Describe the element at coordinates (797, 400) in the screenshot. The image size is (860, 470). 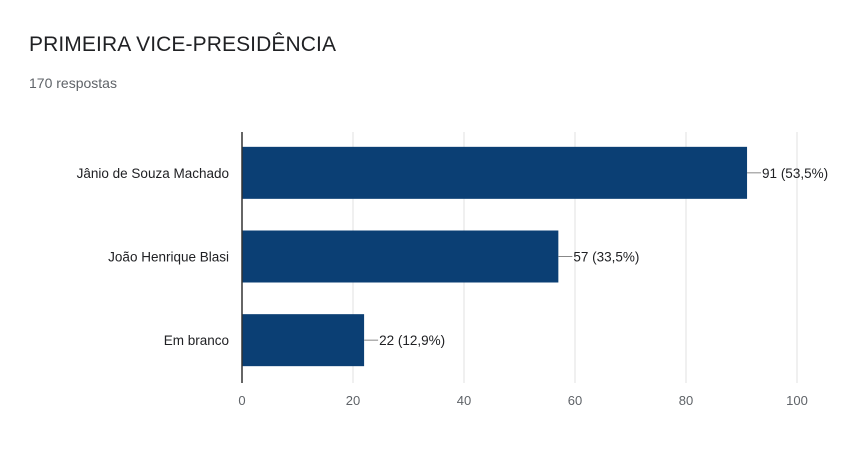
I see `x-tick-label: 100` at that location.